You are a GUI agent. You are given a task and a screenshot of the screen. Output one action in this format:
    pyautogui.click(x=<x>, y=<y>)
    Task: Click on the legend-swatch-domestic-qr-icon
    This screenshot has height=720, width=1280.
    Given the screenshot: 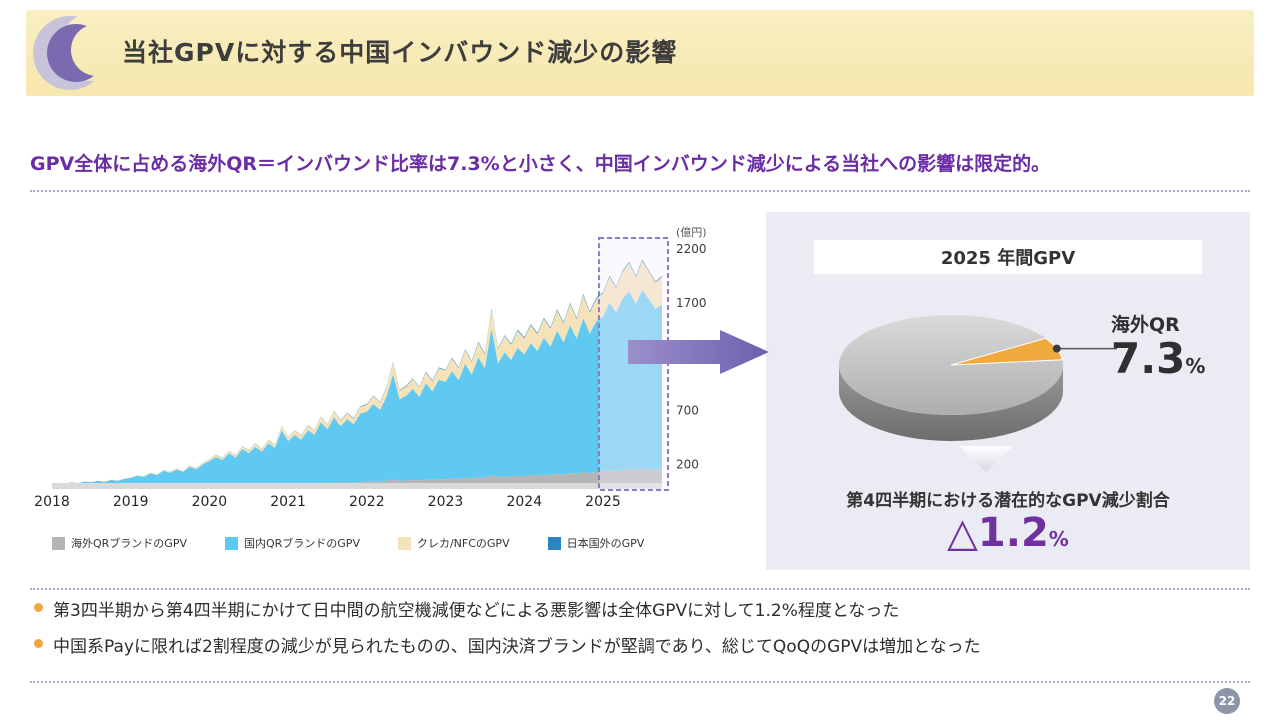 What is the action you would take?
    pyautogui.click(x=231, y=543)
    